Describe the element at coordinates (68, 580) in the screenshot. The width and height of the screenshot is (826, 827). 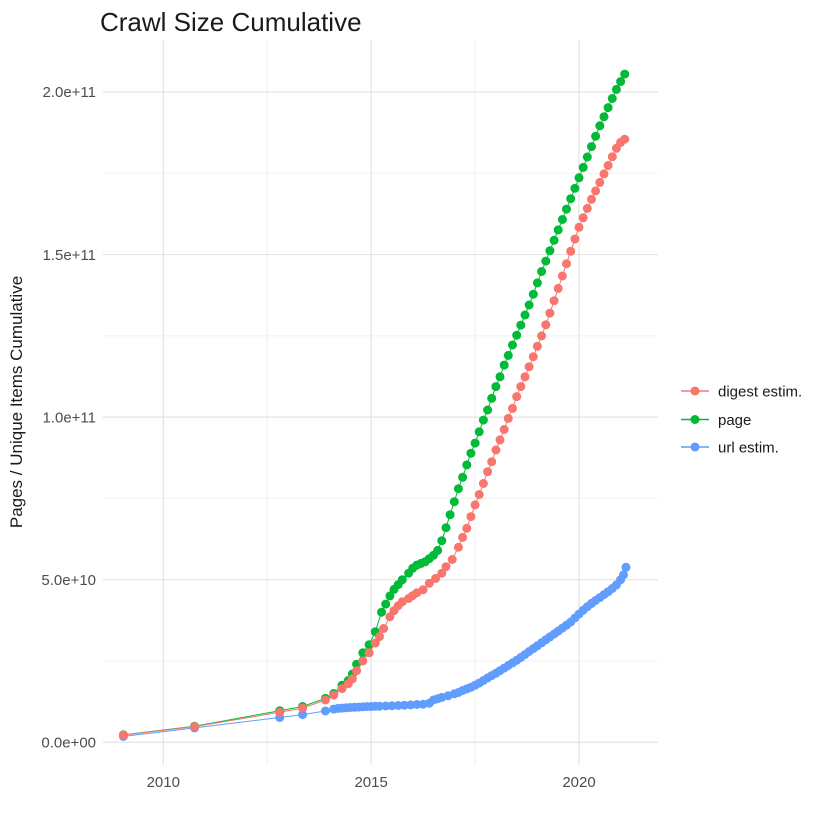
I see `y-tick-label: 5.0e+10` at that location.